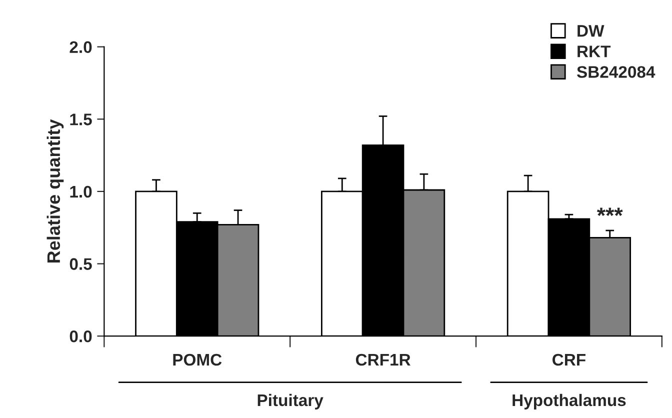 The width and height of the screenshot is (672, 418). I want to click on y-tick-label: 0.5, so click(81, 264).